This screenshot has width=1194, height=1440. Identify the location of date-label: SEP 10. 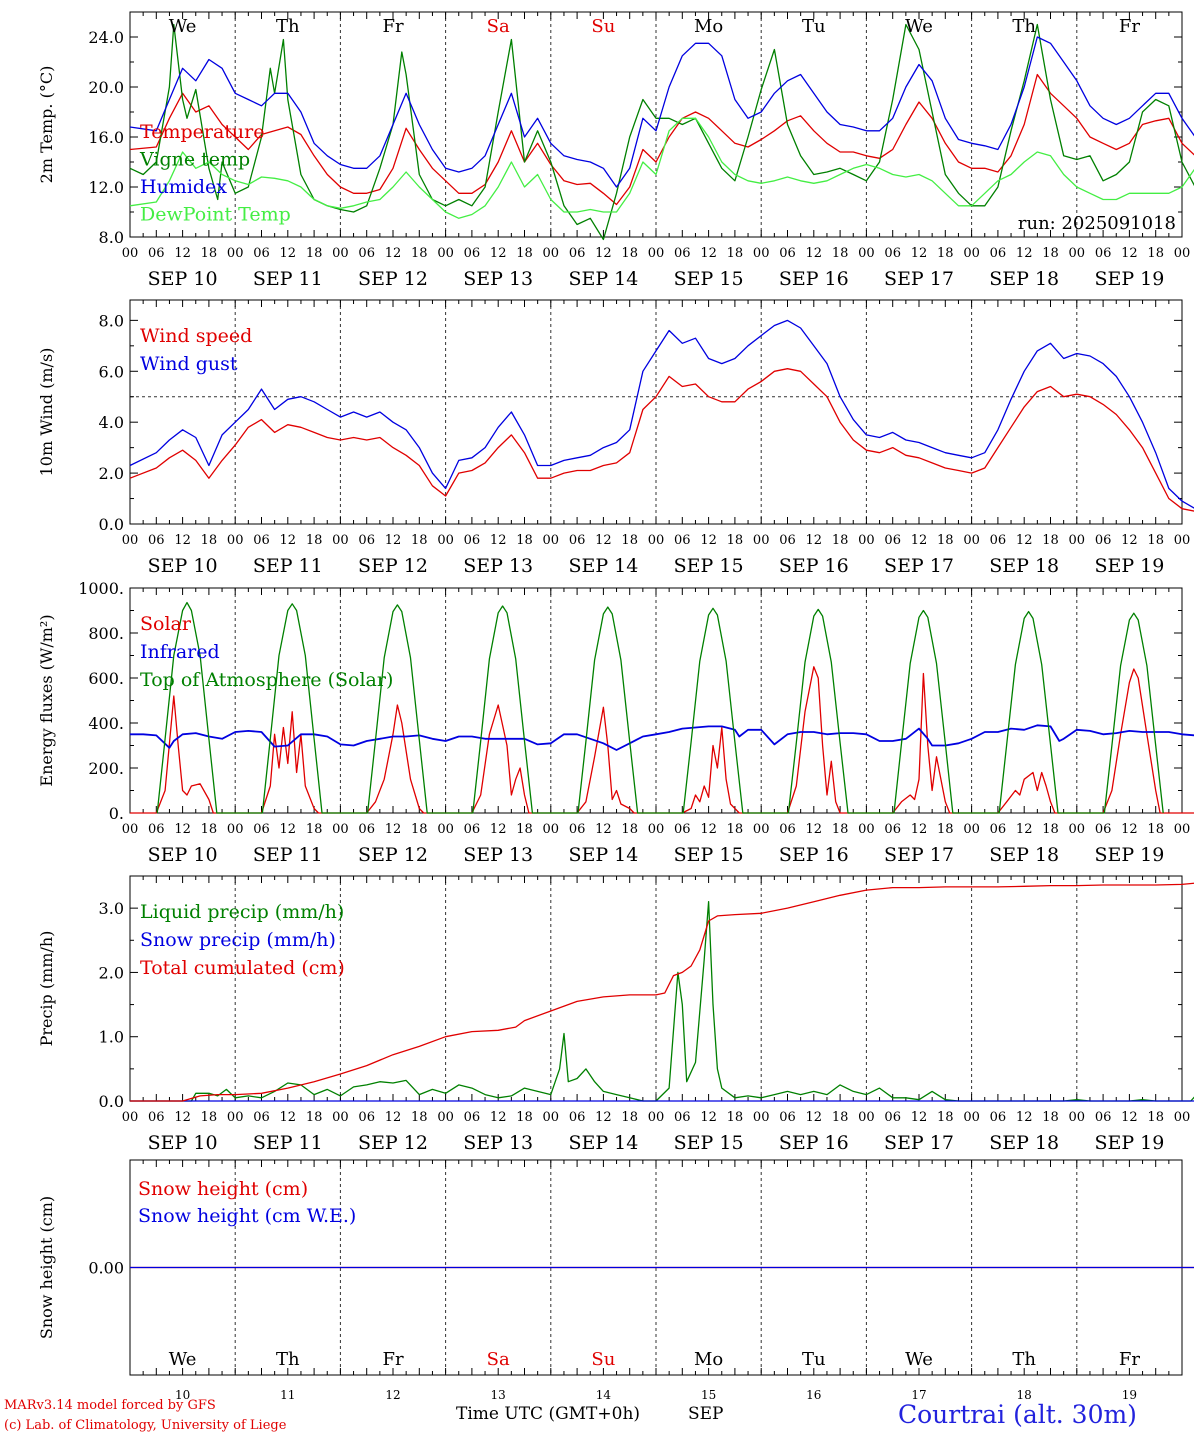
(183, 855).